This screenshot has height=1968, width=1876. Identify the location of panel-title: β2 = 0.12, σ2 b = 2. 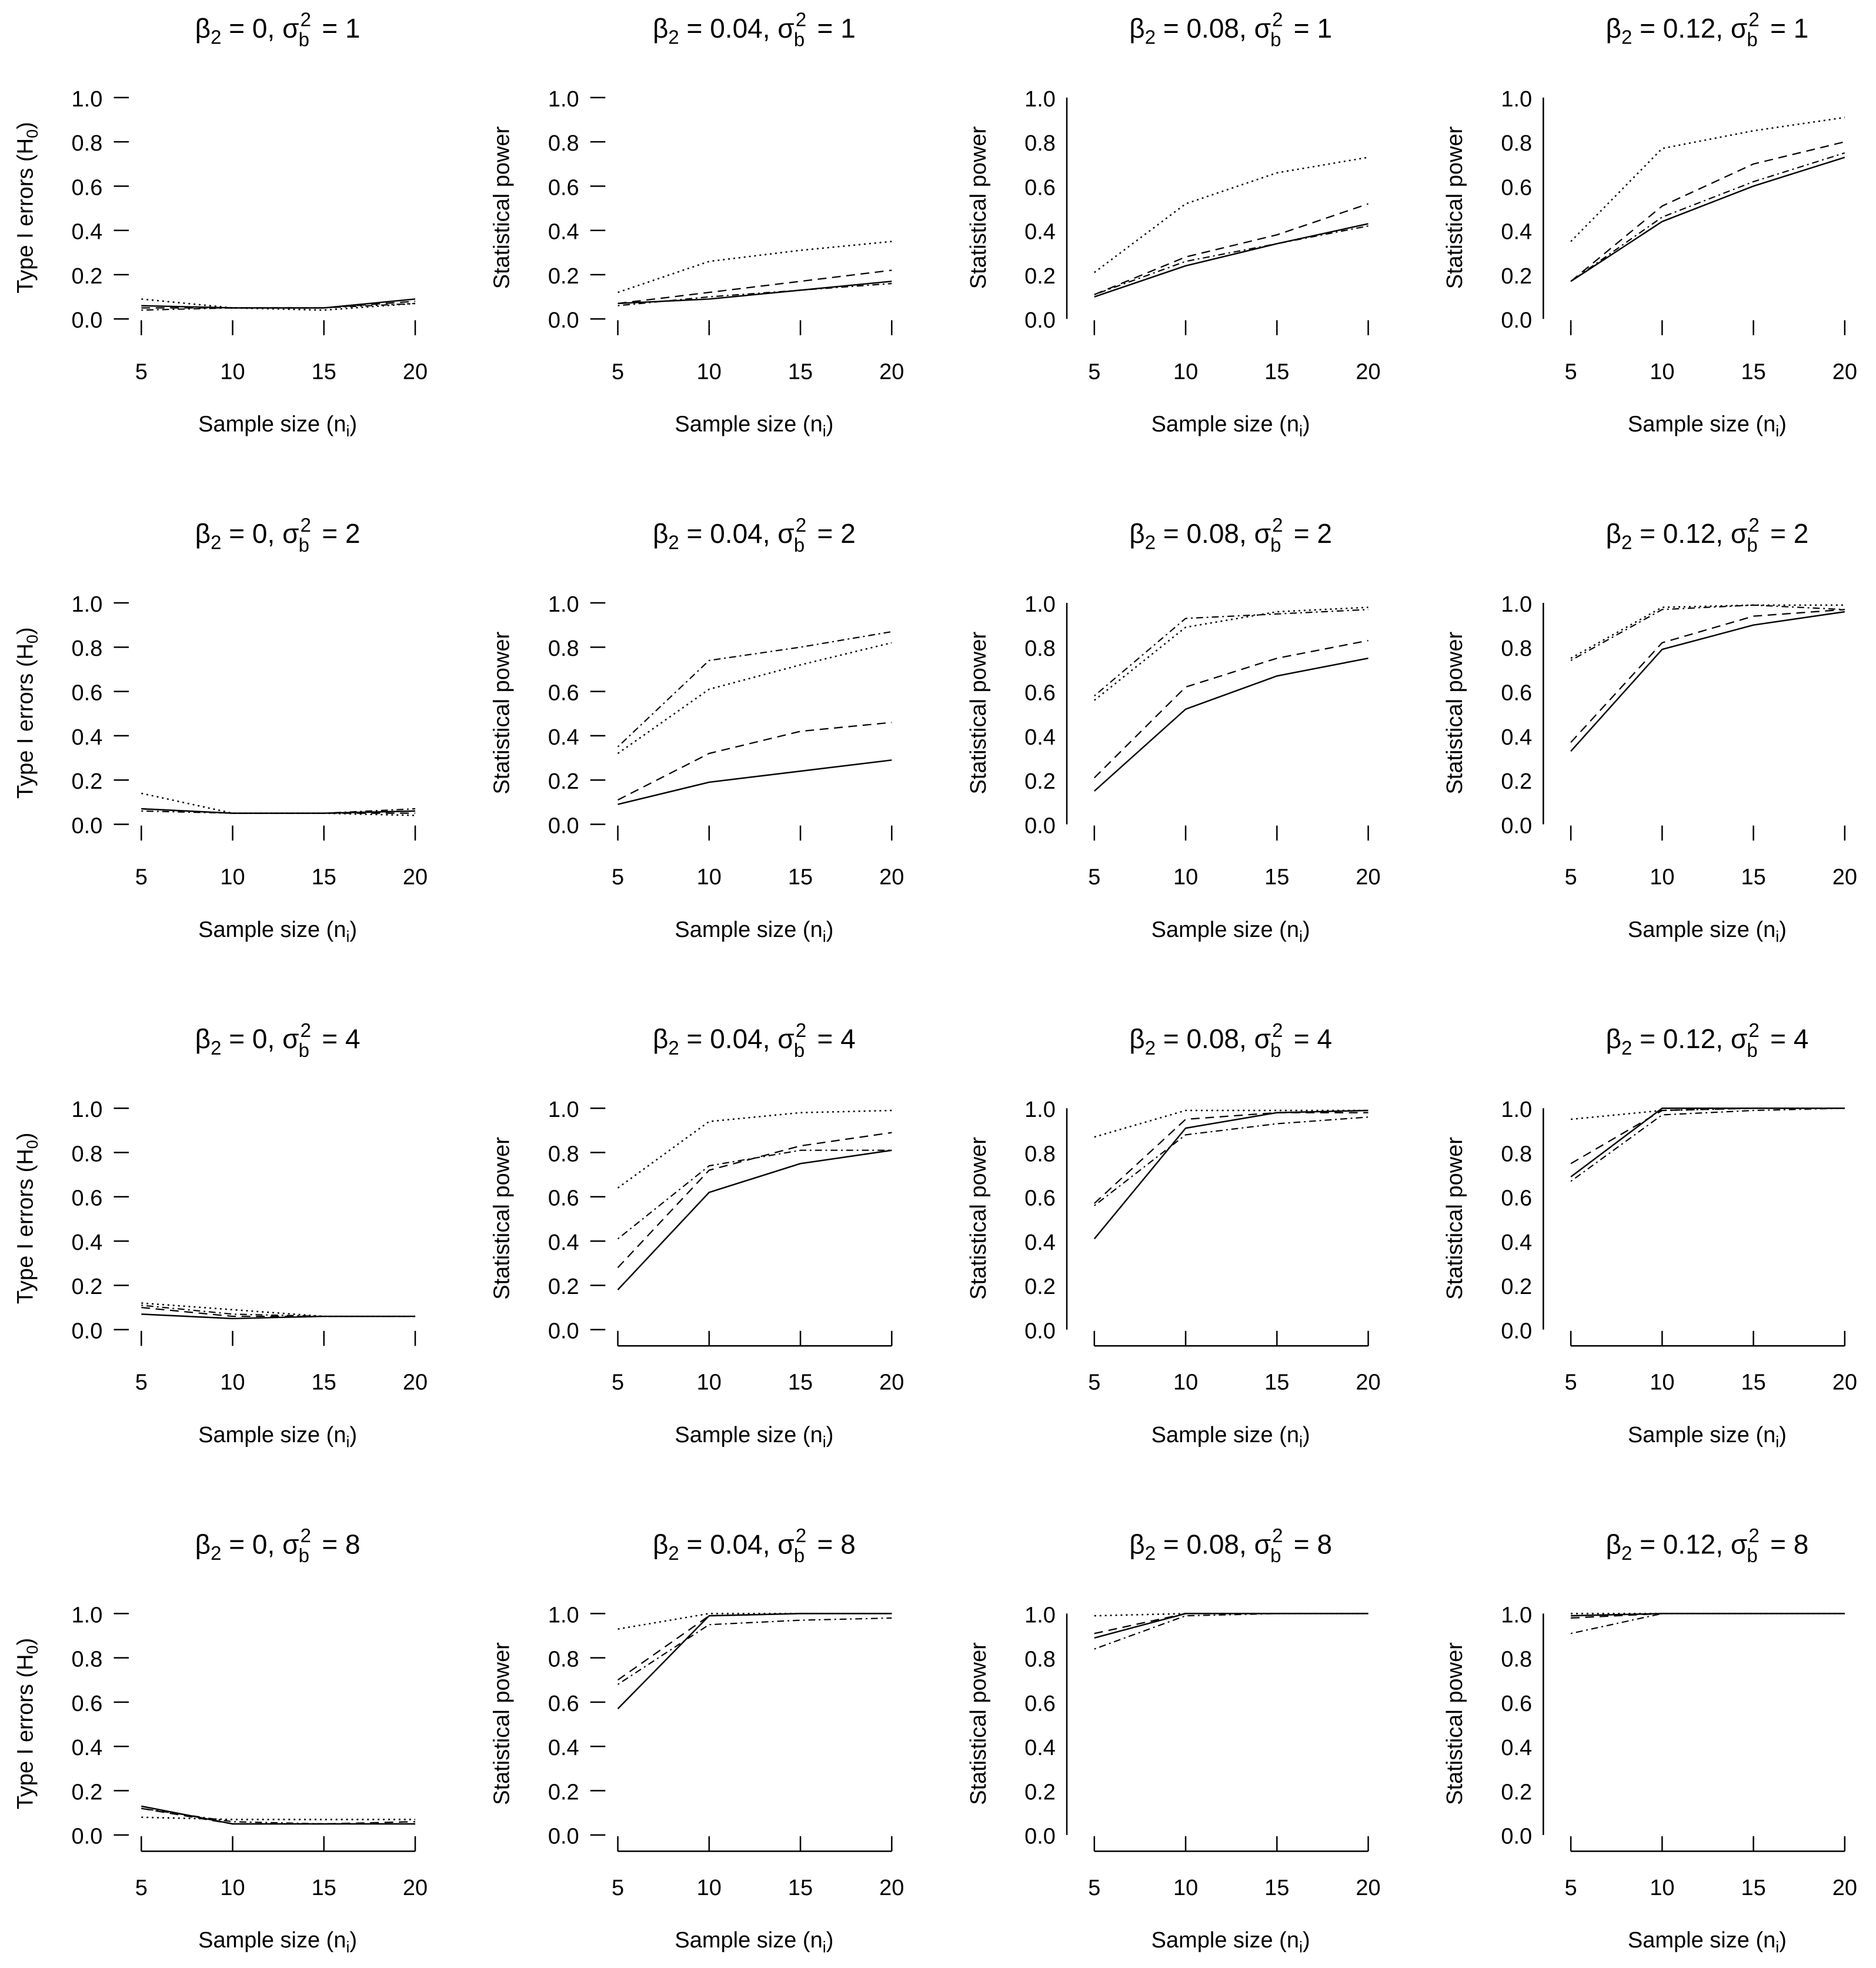
(1706, 535).